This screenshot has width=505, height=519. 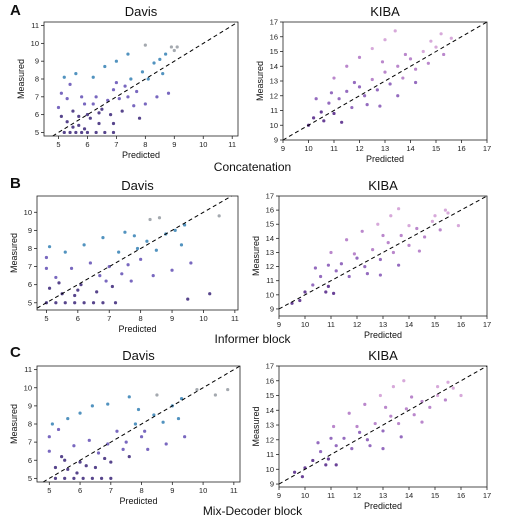 I want to click on scatter-svg: Davis 5 6 7 8 9 10 11 5 6 7 8 9 10 Predicted Measured, so click(x=124, y=256).